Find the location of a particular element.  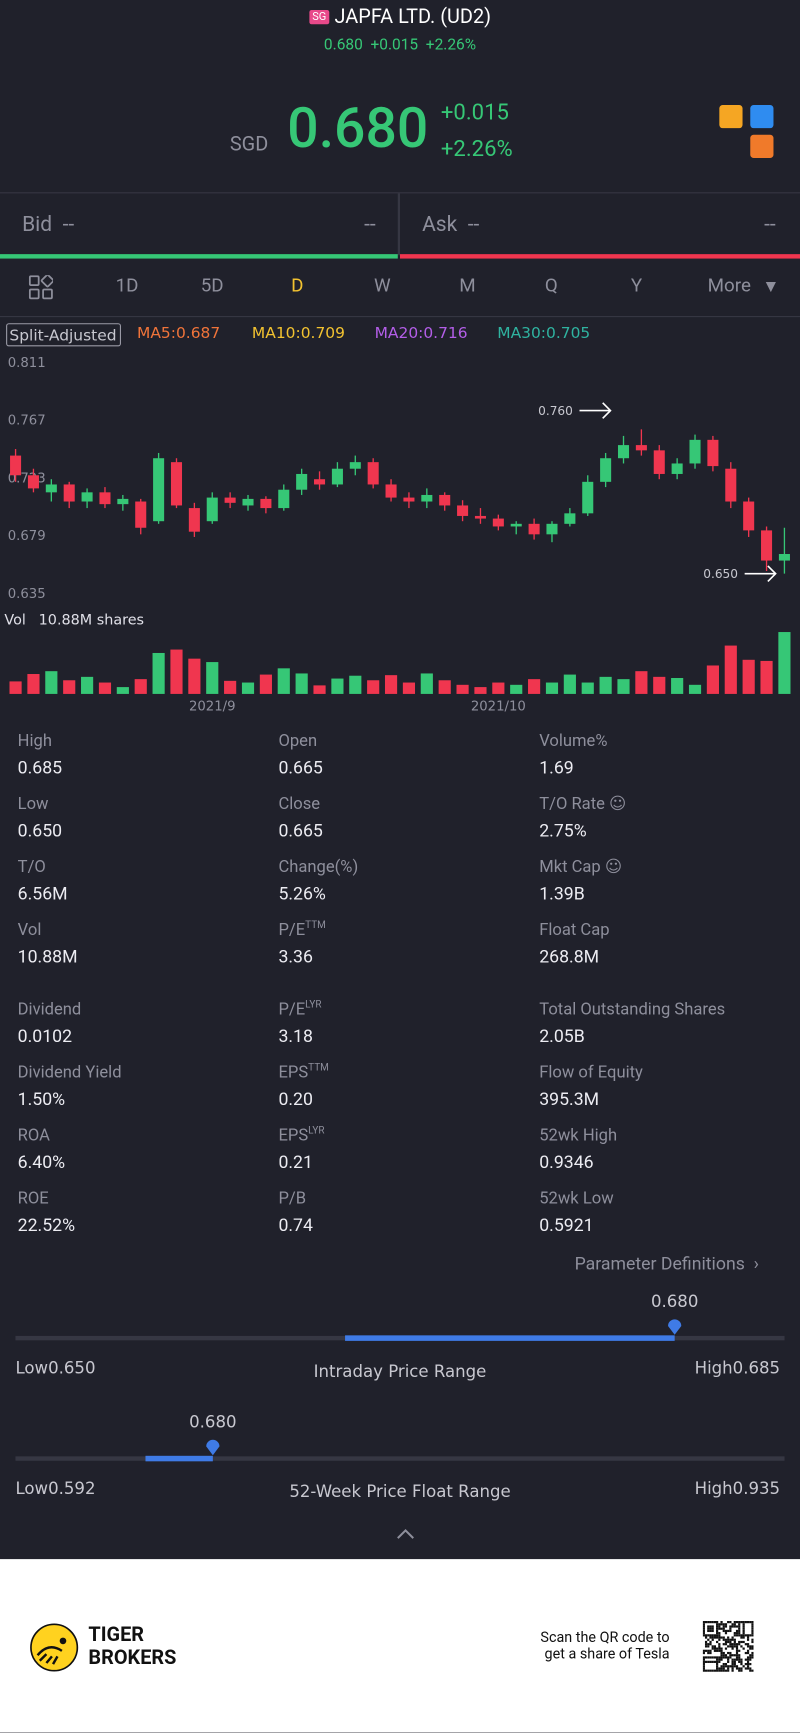

tab: Y is located at coordinates (636, 286).